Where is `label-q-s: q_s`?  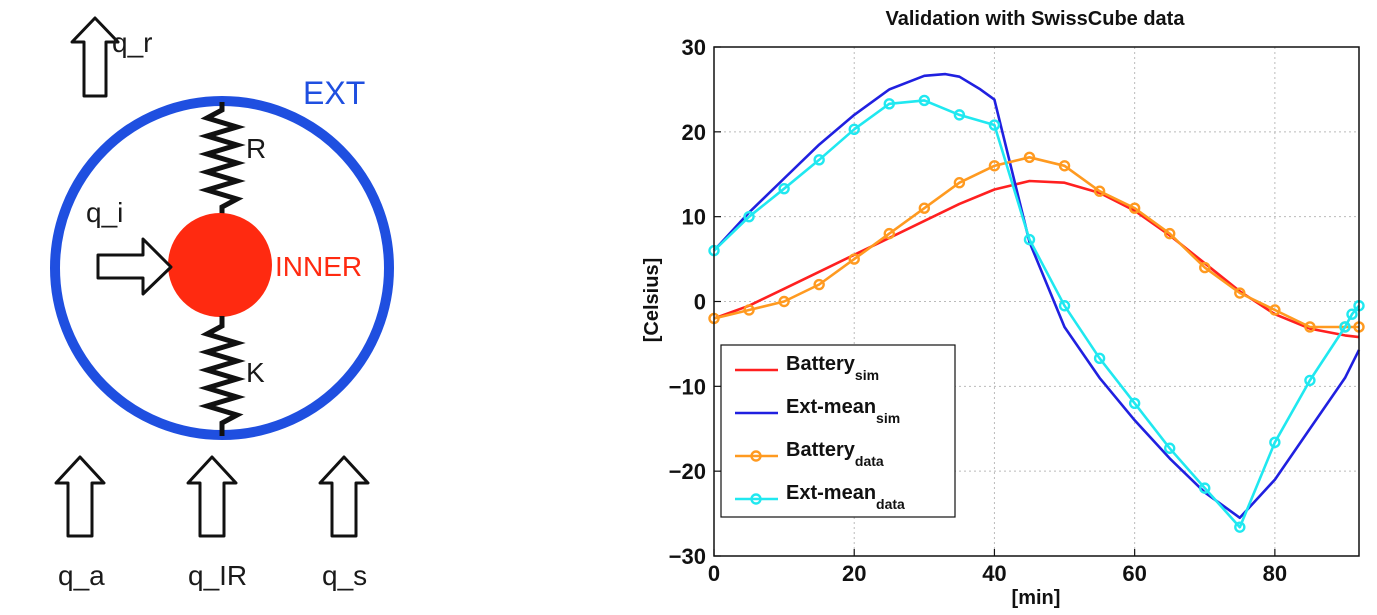
label-q-s: q_s is located at coordinates (344, 575).